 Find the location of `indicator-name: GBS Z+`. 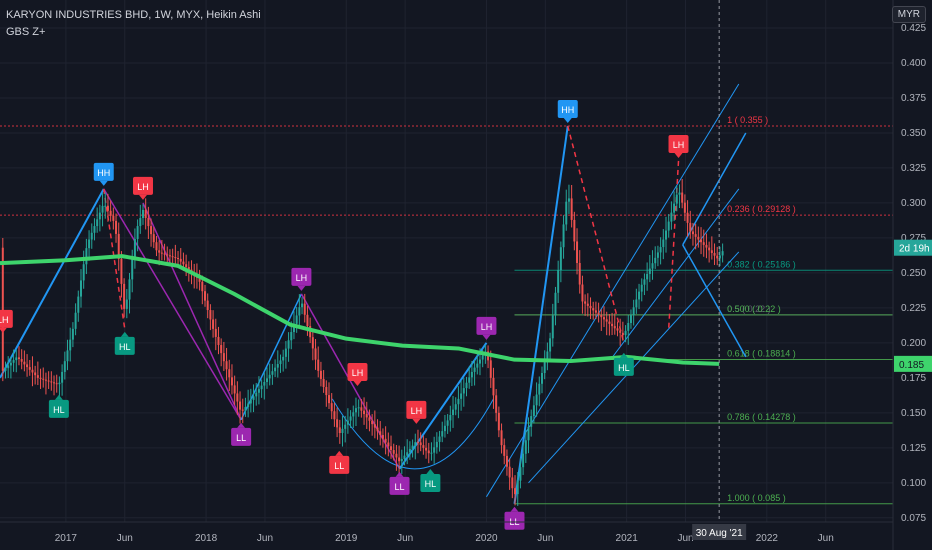

indicator-name: GBS Z+ is located at coordinates (26, 32).